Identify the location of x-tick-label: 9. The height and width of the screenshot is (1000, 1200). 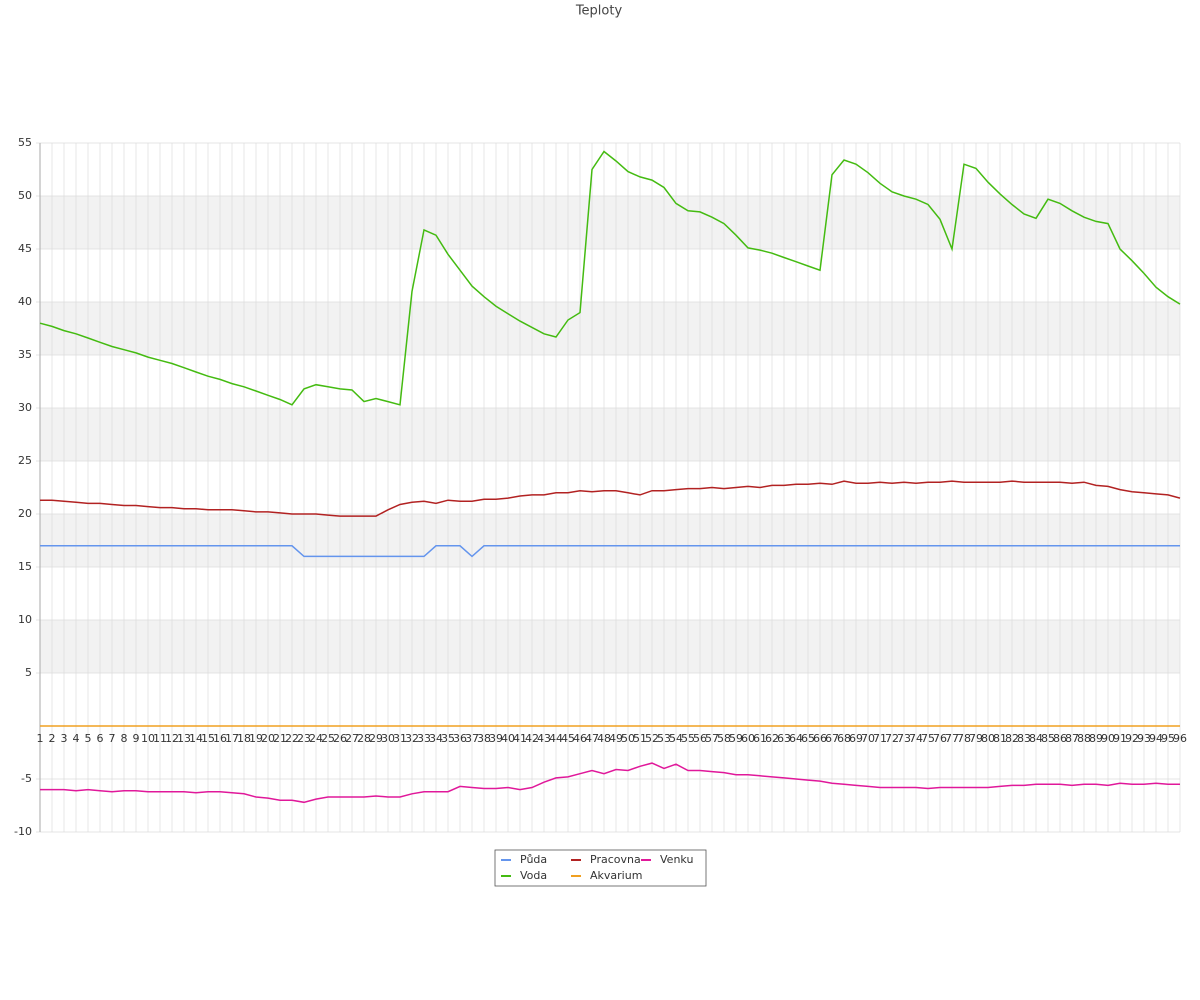
(136, 738).